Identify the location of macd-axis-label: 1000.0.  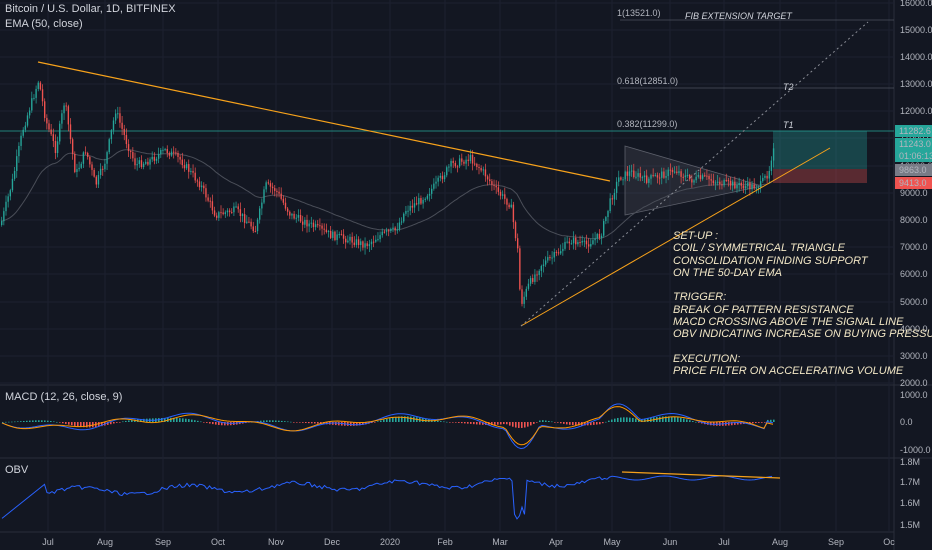
(914, 395).